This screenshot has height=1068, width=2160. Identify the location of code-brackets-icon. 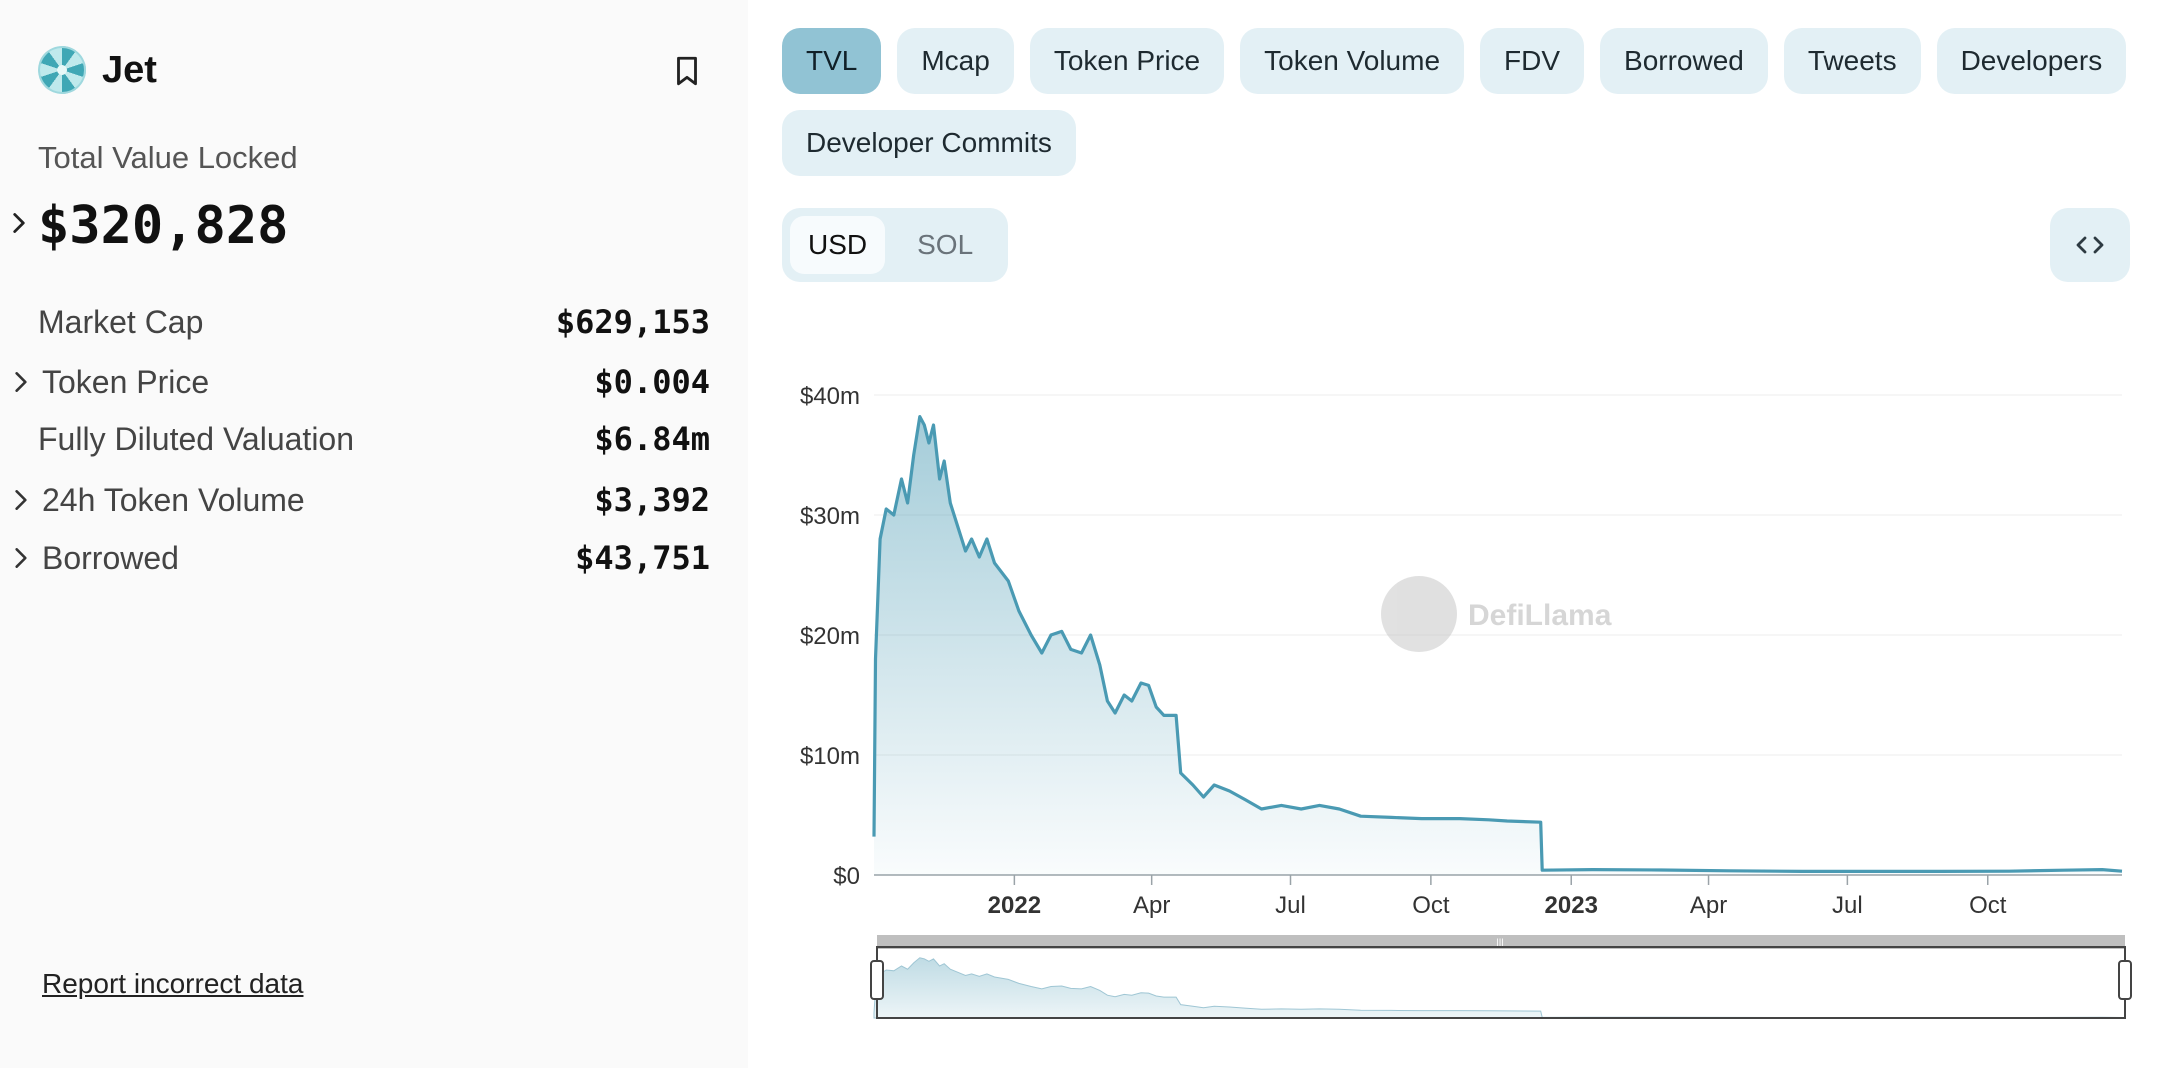
(2090, 245).